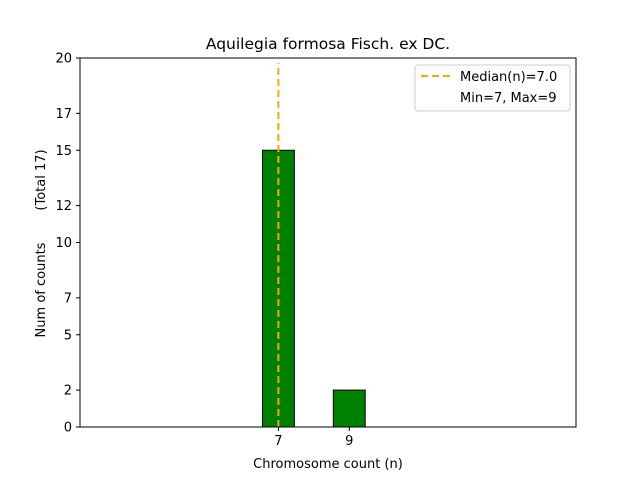 The image size is (640, 480). I want to click on x-tick-label: 9, so click(349, 441).